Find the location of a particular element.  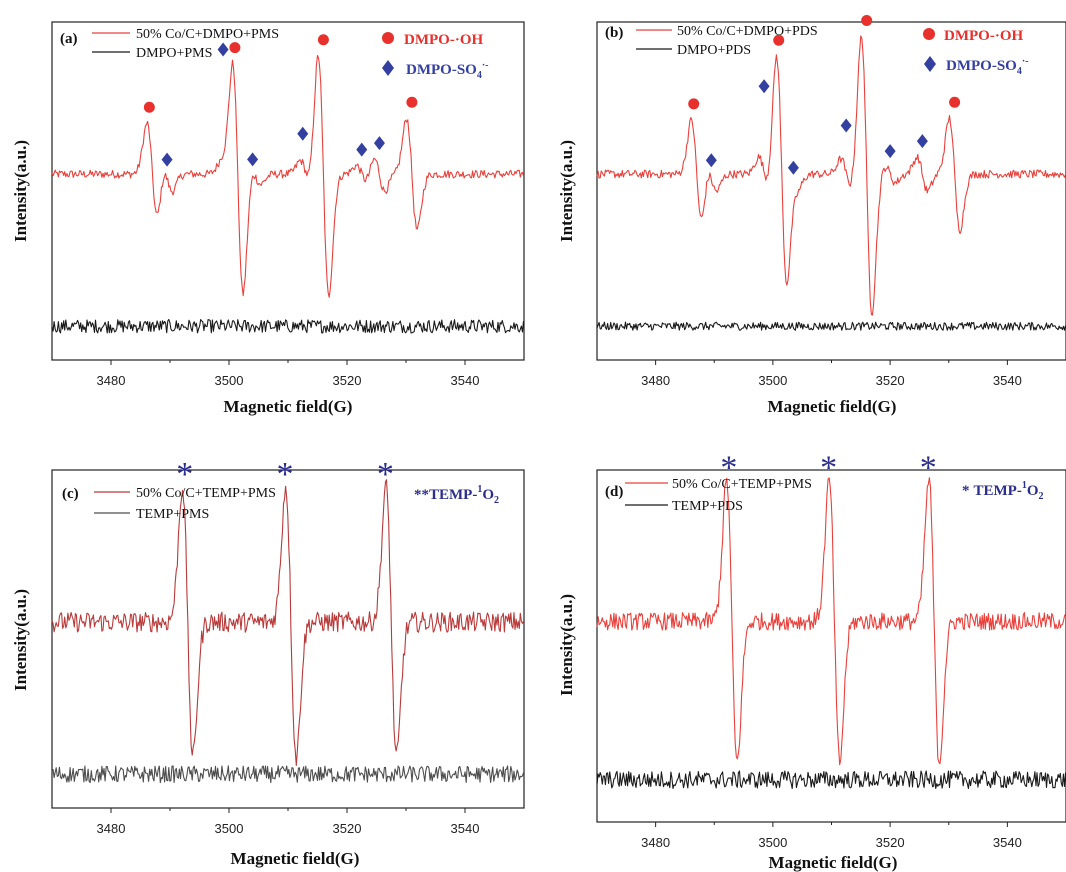

legend-a-so4-sup: ·- is located at coordinates (485, 65).